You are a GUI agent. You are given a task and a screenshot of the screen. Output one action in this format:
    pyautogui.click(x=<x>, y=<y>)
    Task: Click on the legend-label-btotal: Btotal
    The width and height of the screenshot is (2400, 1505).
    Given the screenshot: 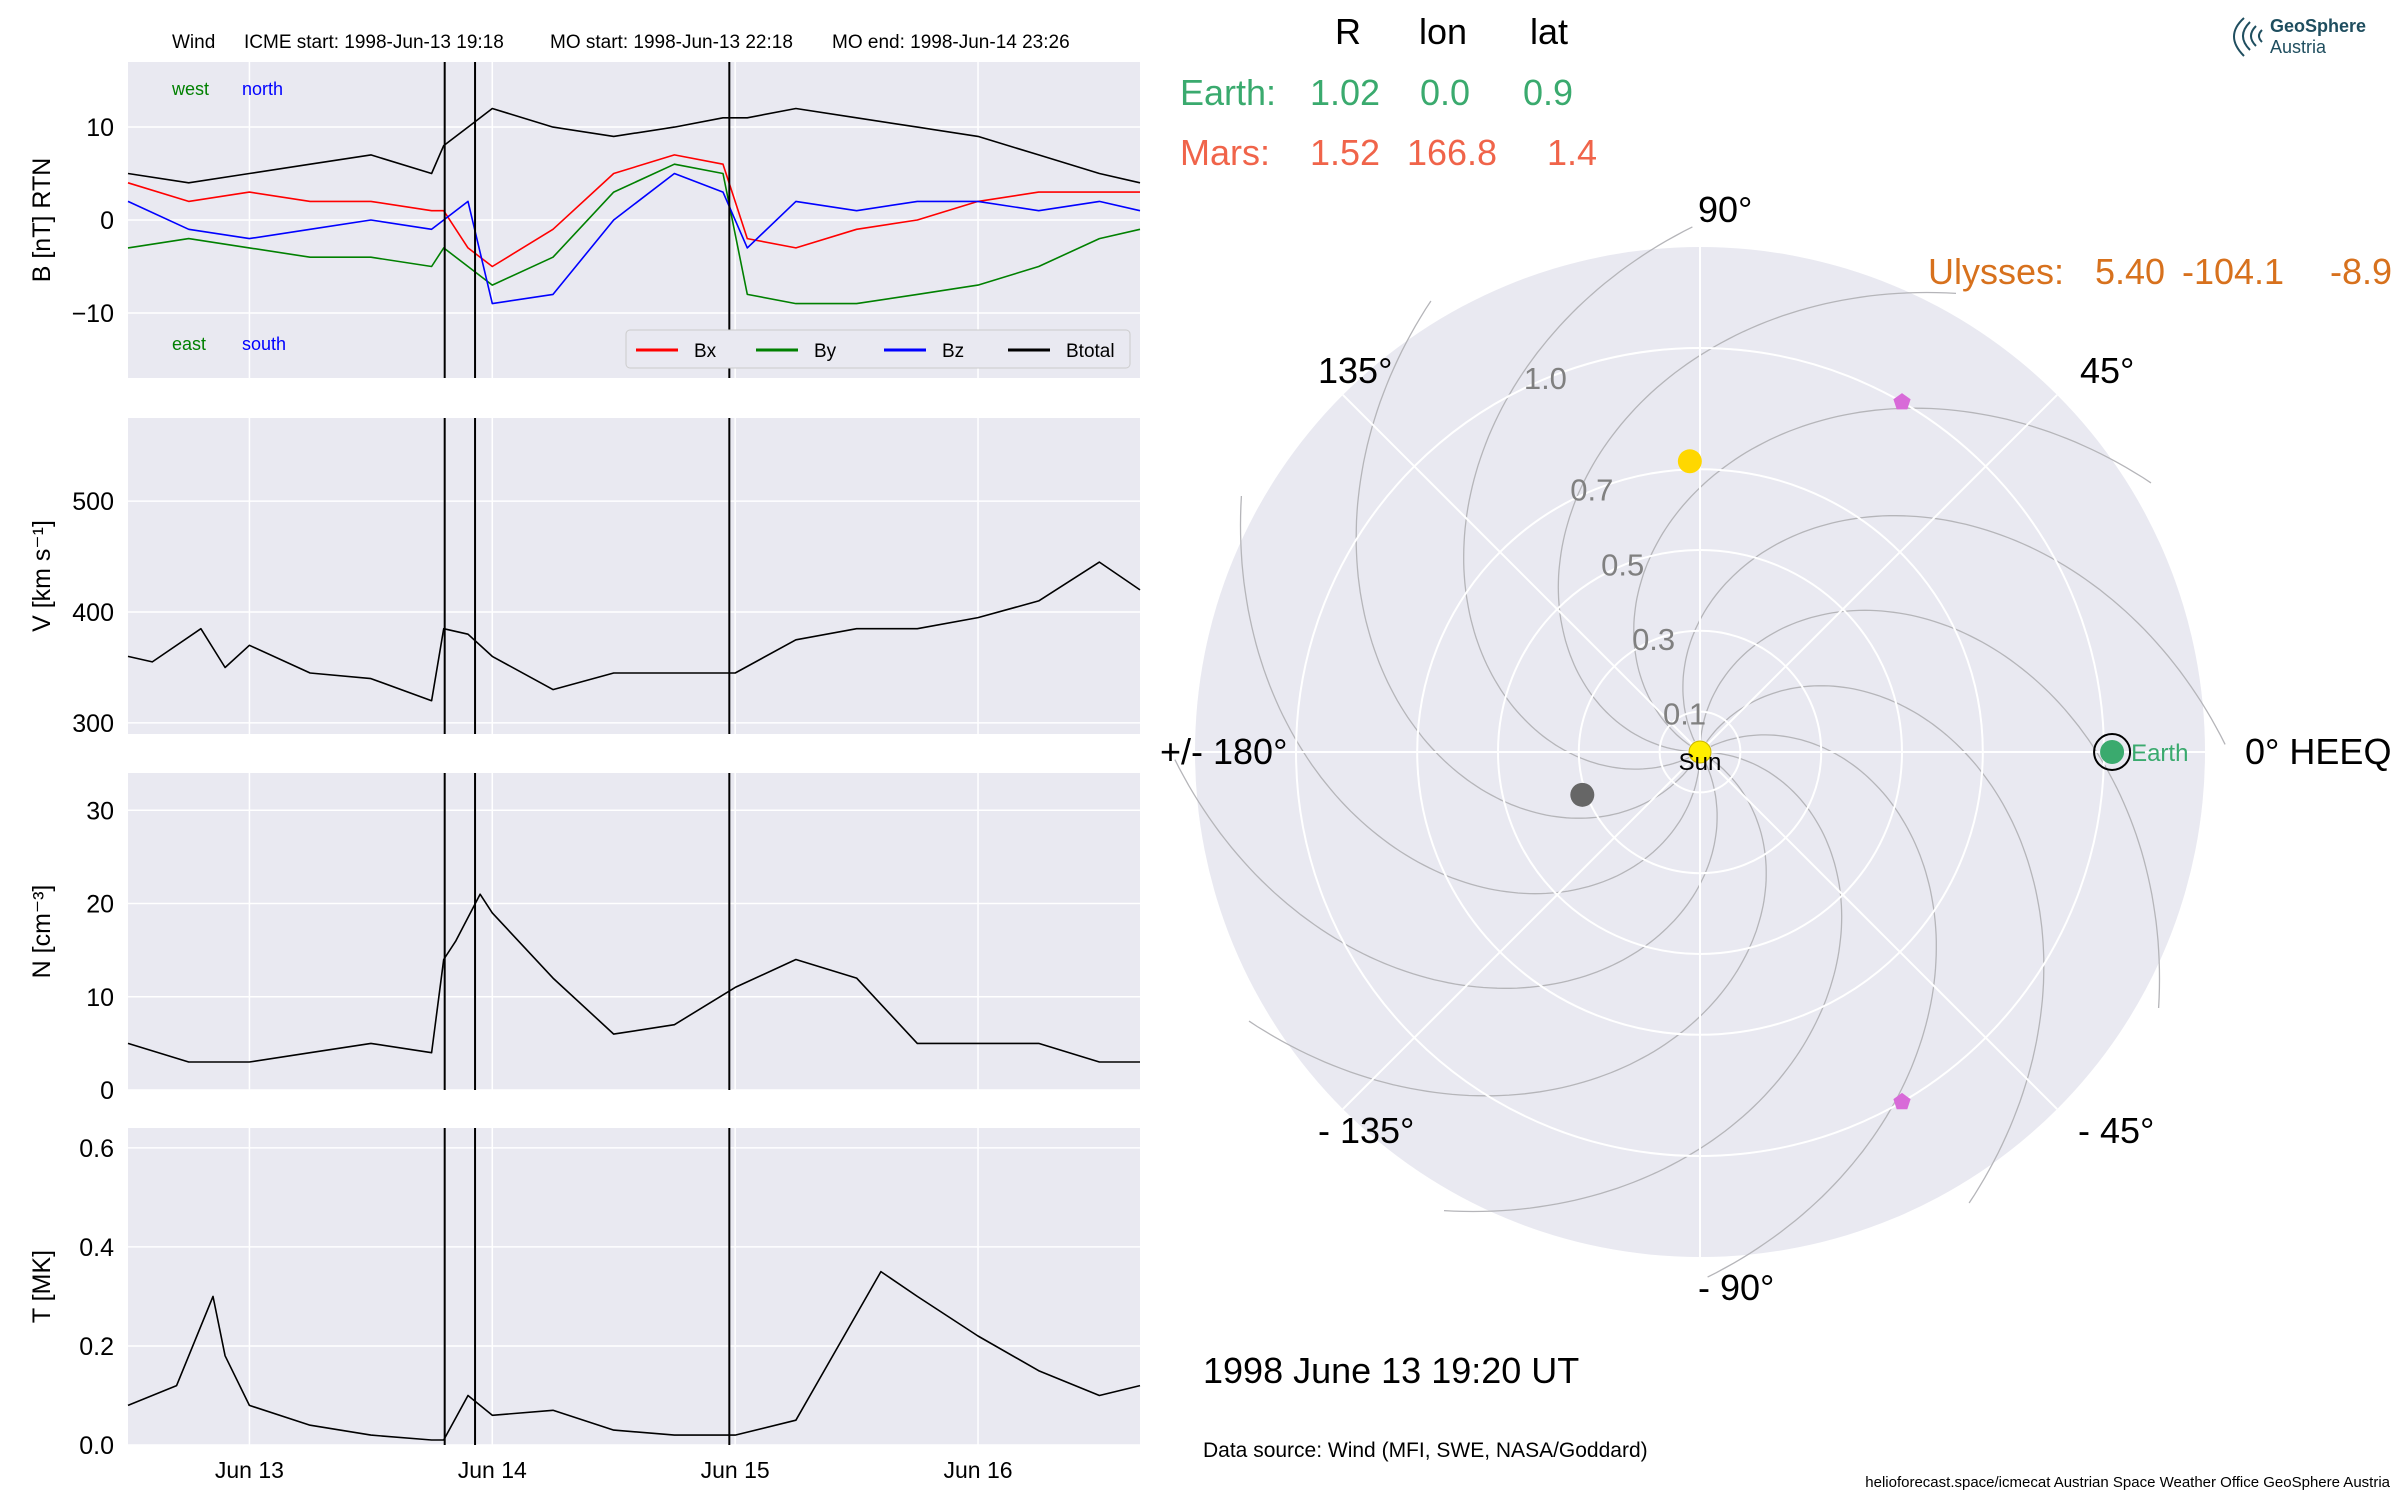 What is the action you would take?
    pyautogui.click(x=1090, y=351)
    